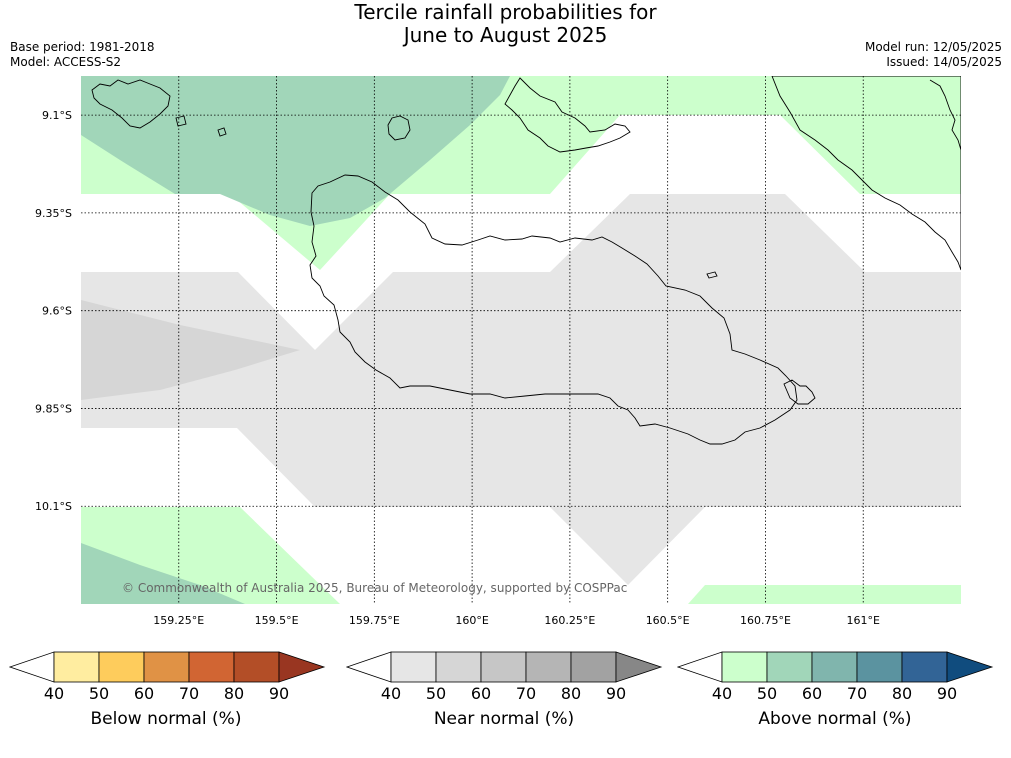 This screenshot has height=758, width=1011. What do you see at coordinates (569, 620) in the screenshot?
I see `lon-label: 160.25°E` at bounding box center [569, 620].